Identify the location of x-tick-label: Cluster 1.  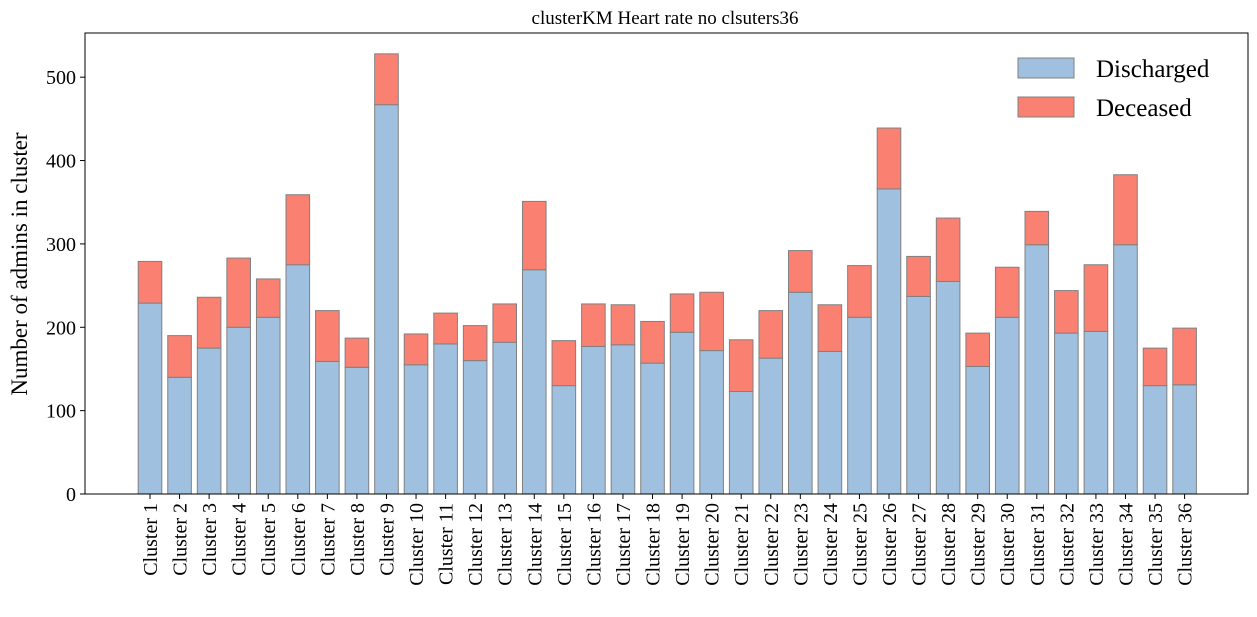
(151, 539).